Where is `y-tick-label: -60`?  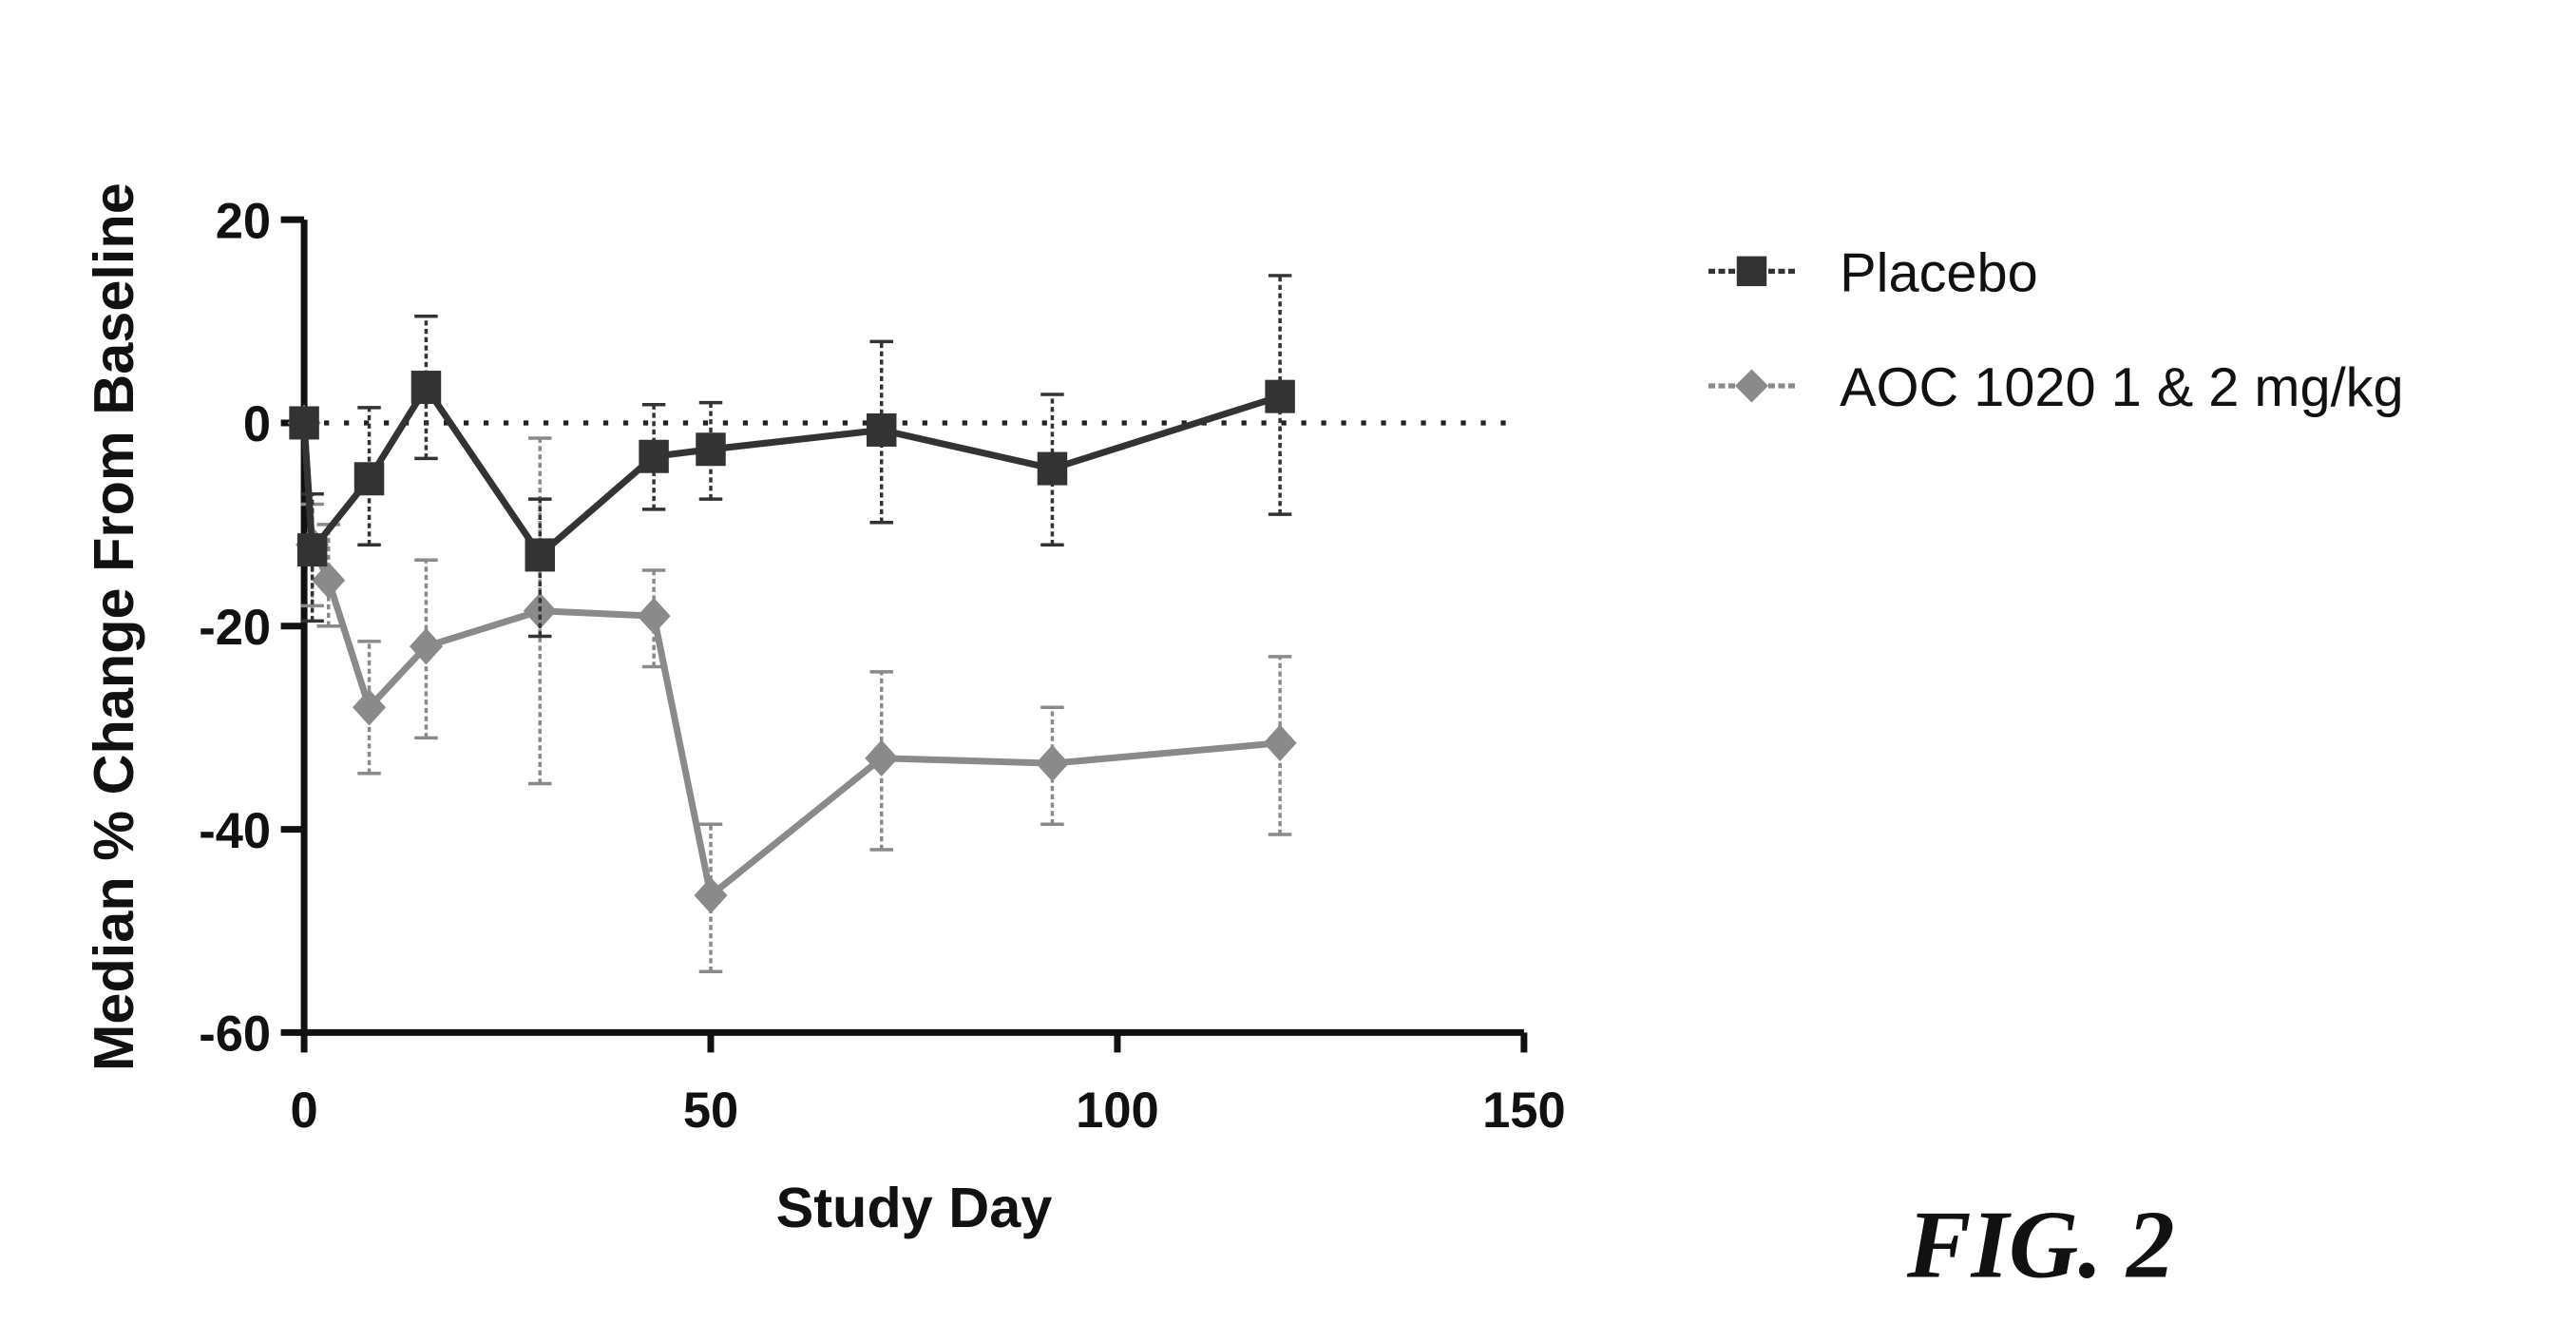 y-tick-label: -60 is located at coordinates (235, 1035).